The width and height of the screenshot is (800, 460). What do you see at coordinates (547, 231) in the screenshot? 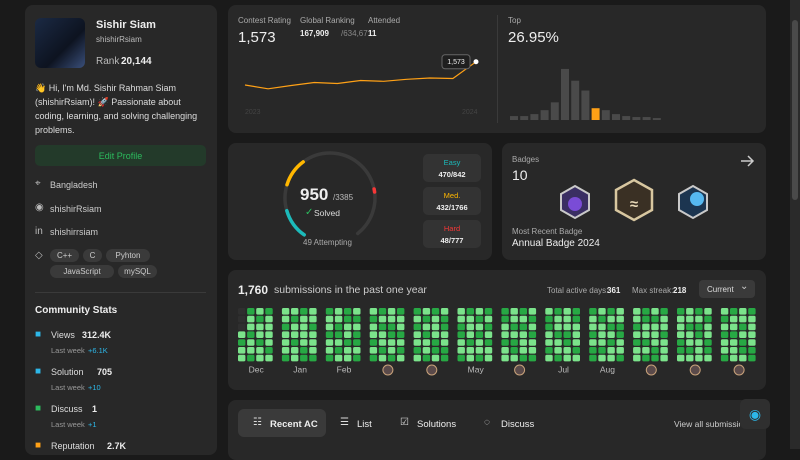
I see `recent-badge-label: Most Recent Badge` at bounding box center [547, 231].